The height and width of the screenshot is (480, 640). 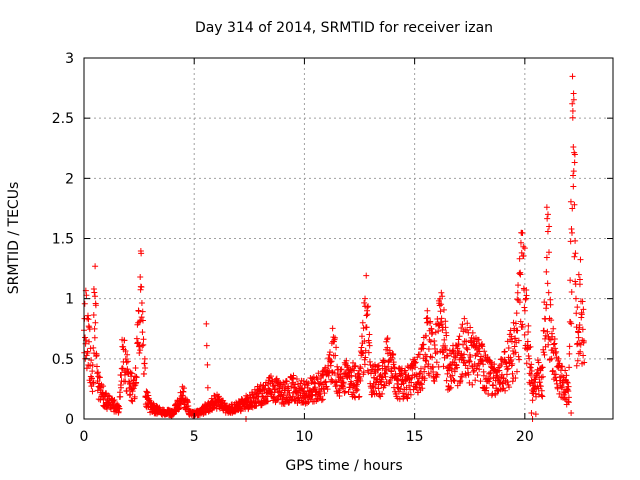 I want to click on y-tick-label: 0, so click(x=69, y=420).